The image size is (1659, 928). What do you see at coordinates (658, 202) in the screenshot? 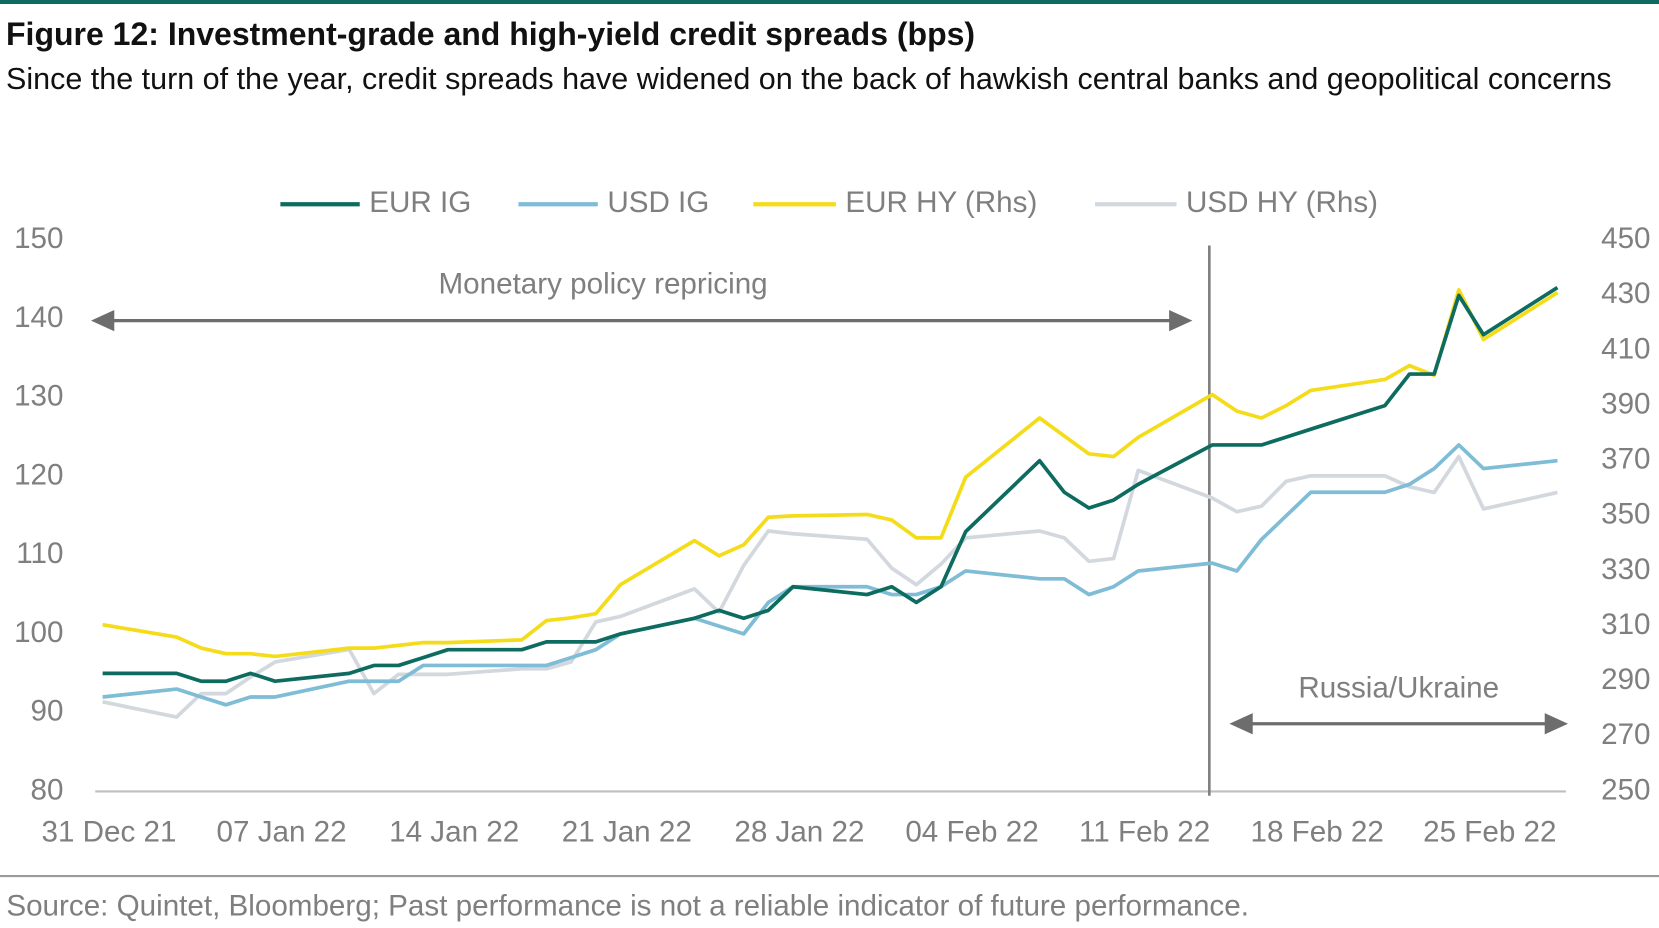
I see `legend-label: USD IG` at bounding box center [658, 202].